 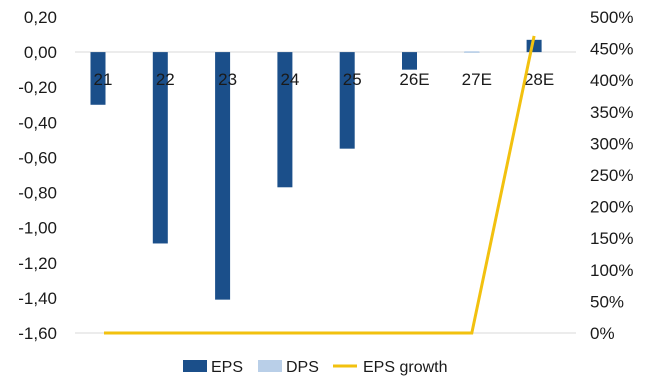 I want to click on y-right-tick-label: 150%, so click(x=611, y=238).